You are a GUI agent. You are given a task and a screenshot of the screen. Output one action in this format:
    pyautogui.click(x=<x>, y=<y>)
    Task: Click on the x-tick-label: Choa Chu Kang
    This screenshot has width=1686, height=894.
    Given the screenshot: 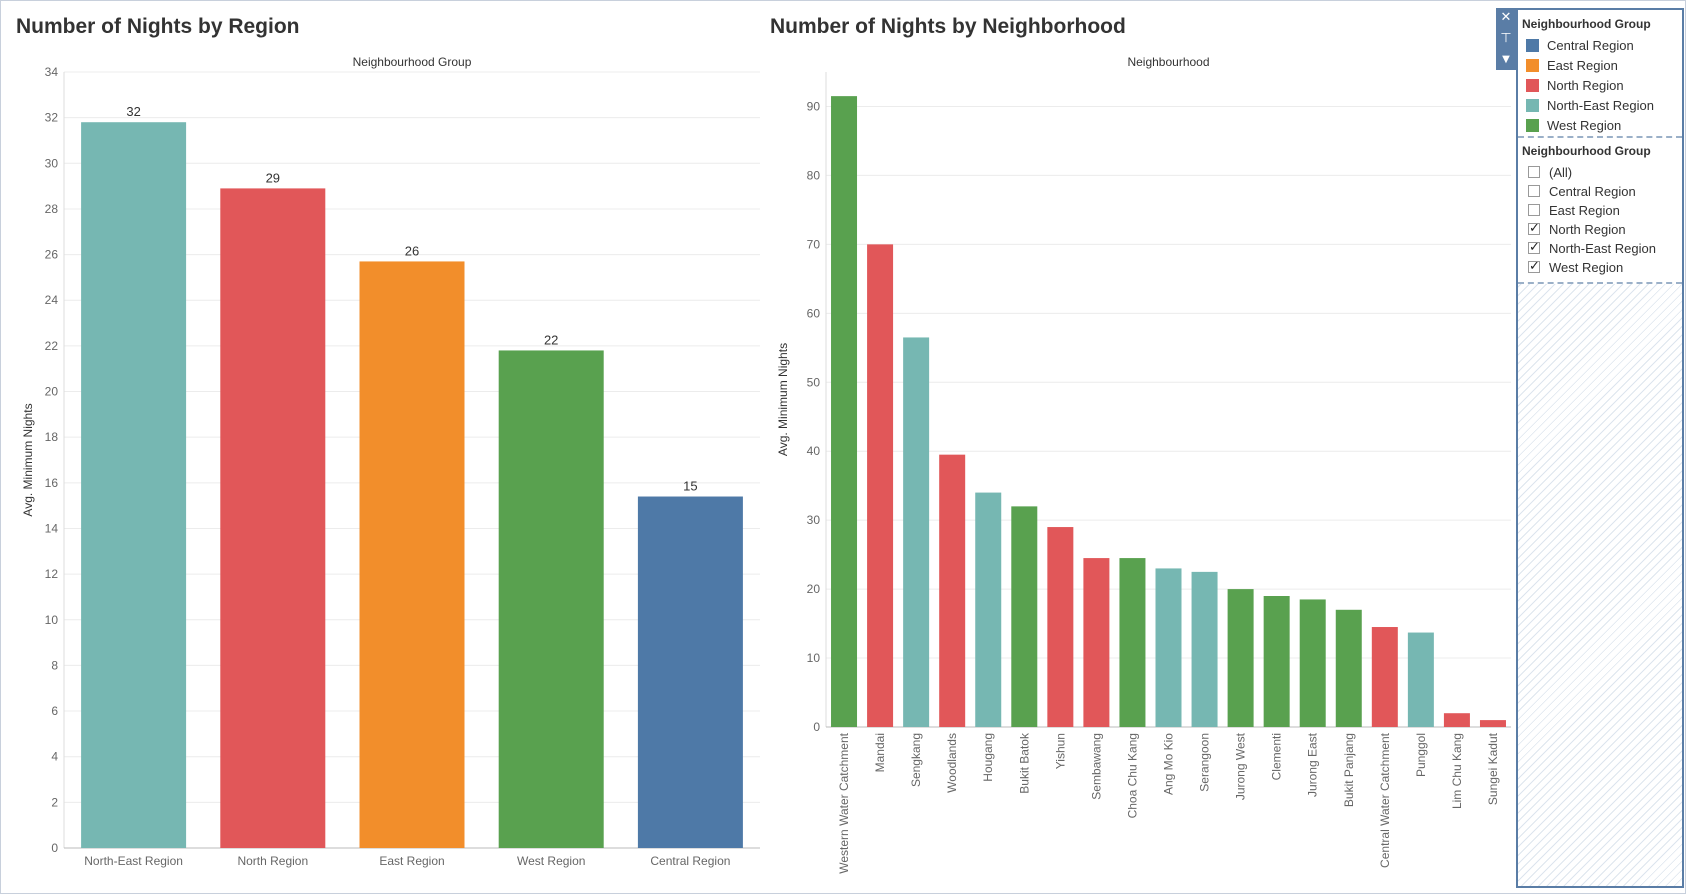 What is the action you would take?
    pyautogui.click(x=1132, y=775)
    